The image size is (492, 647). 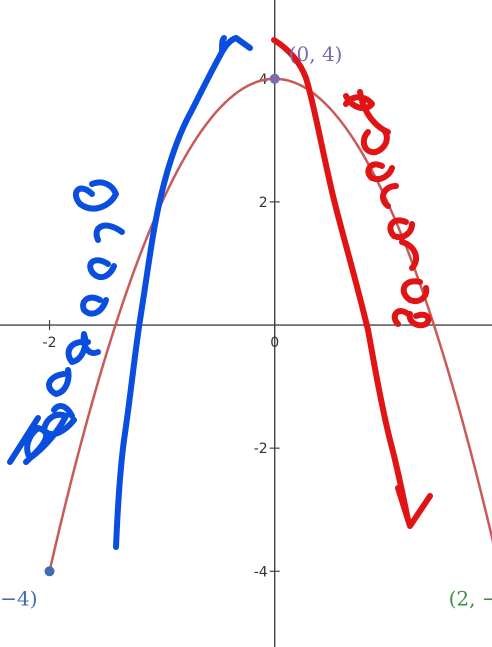 I want to click on y-tick-label: -4, so click(x=261, y=572).